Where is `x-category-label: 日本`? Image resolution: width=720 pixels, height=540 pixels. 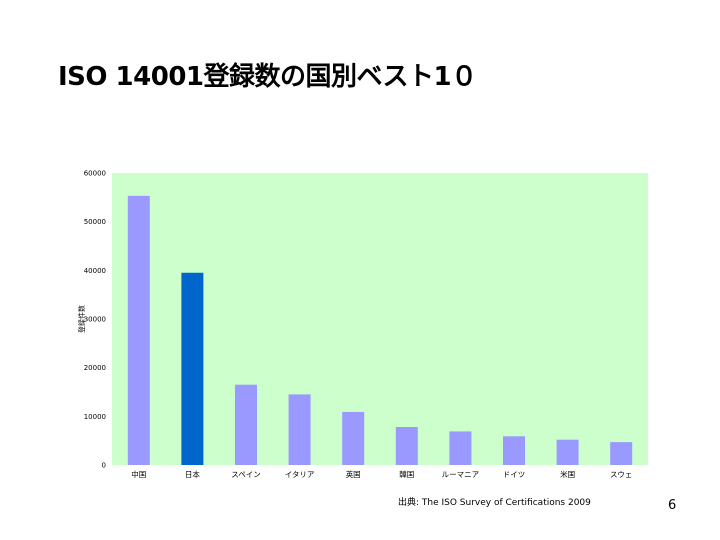 x-category-label: 日本 is located at coordinates (192, 474).